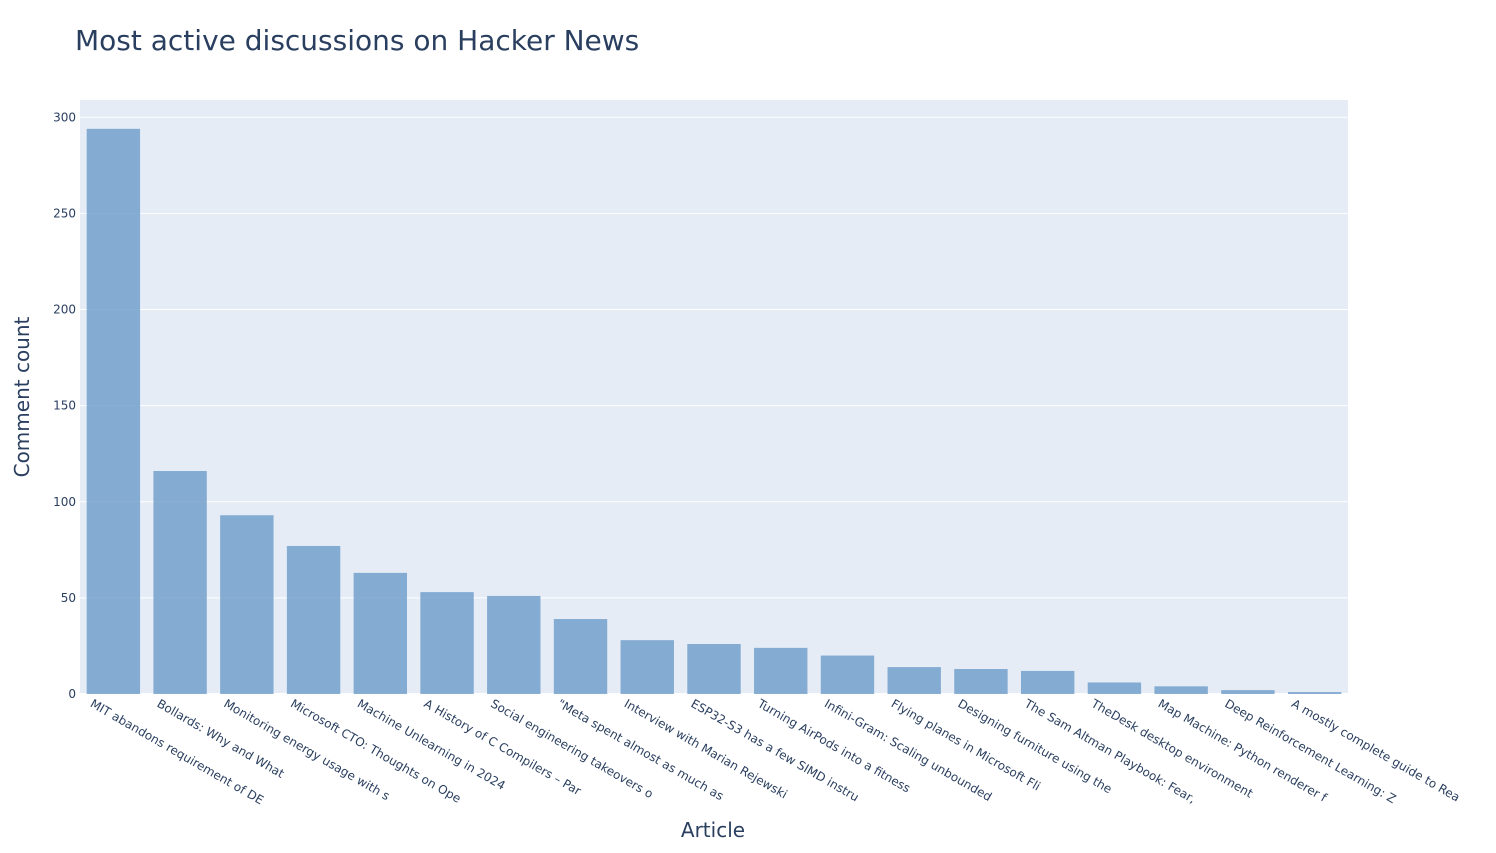  What do you see at coordinates (64, 502) in the screenshot?
I see `y-tick-label: 100` at bounding box center [64, 502].